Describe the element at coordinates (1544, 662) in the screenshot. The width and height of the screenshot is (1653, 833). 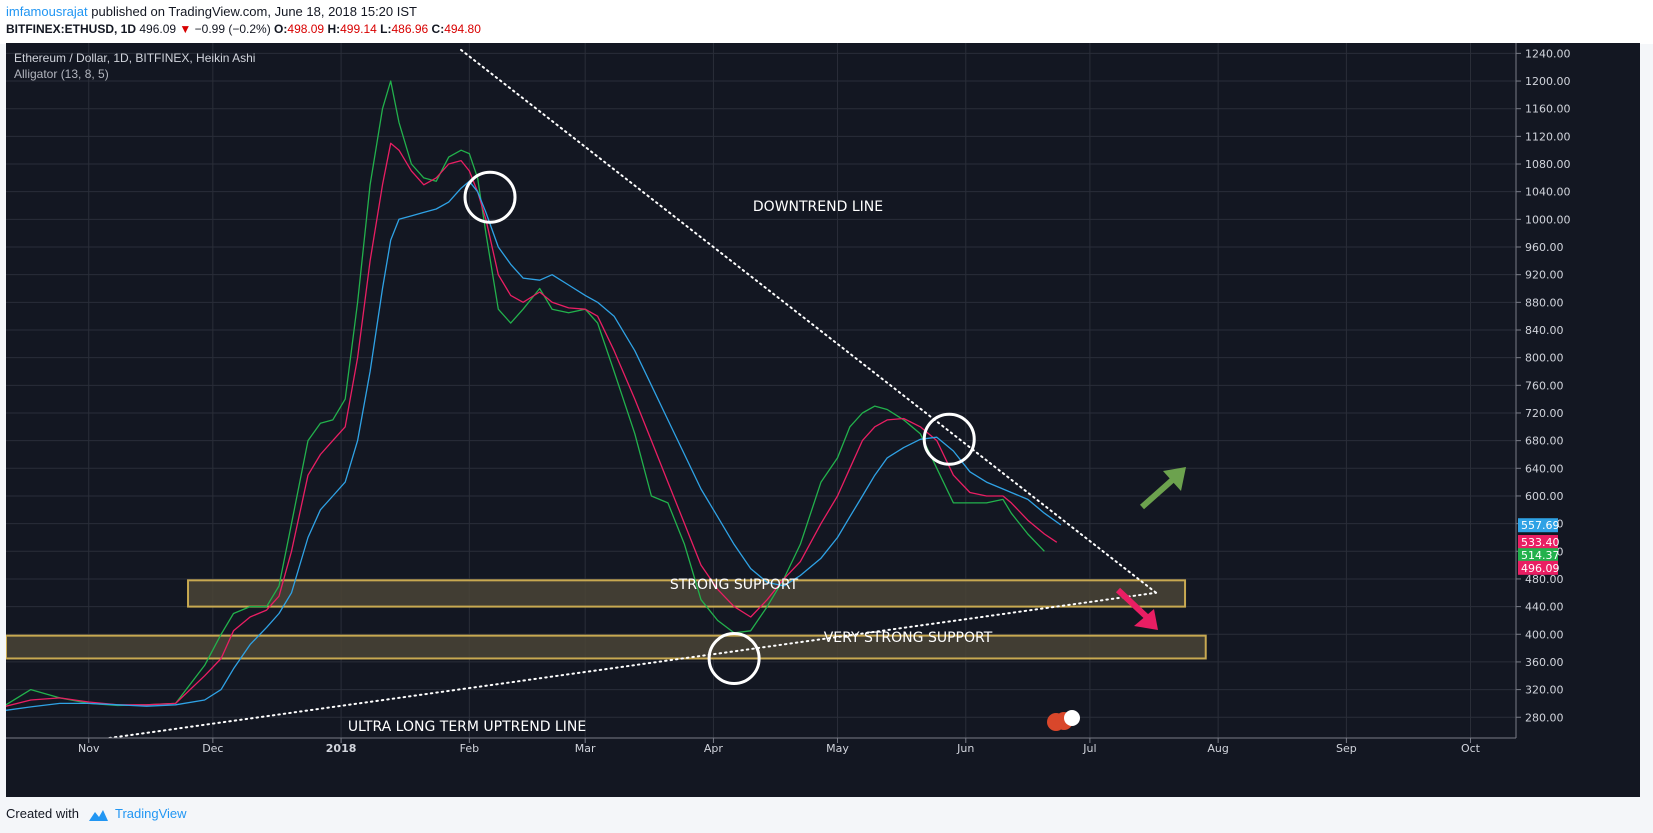
I see `price-tick-label: 360.00` at that location.